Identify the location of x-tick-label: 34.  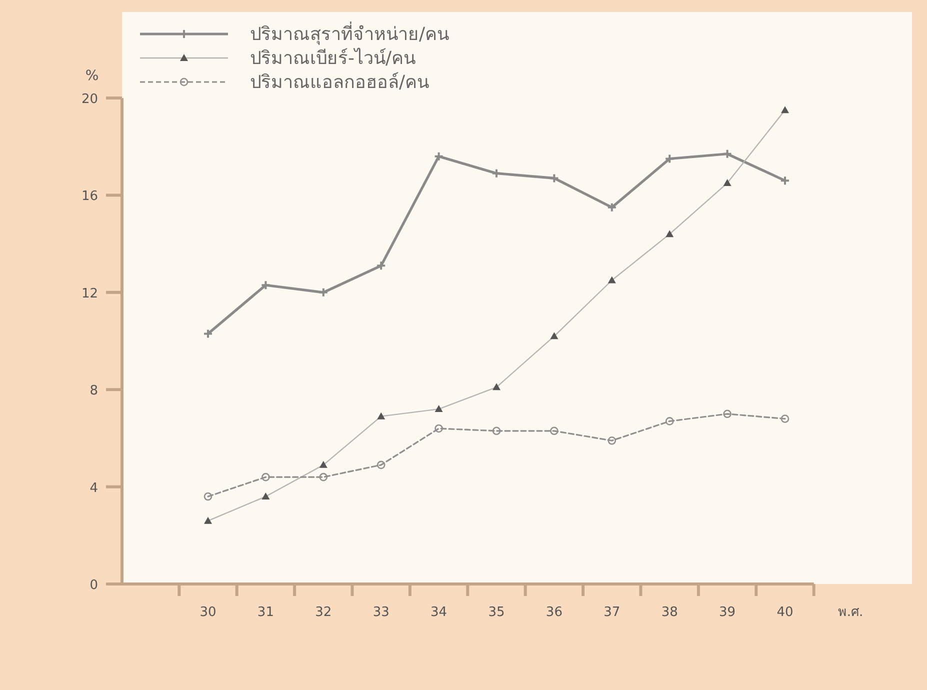
(439, 612).